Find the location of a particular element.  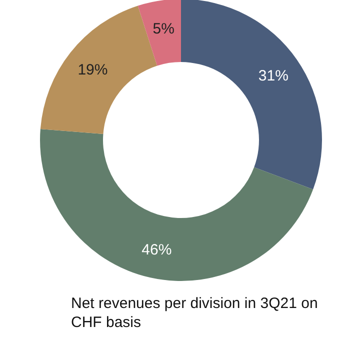

data-label: 19% is located at coordinates (93, 70).